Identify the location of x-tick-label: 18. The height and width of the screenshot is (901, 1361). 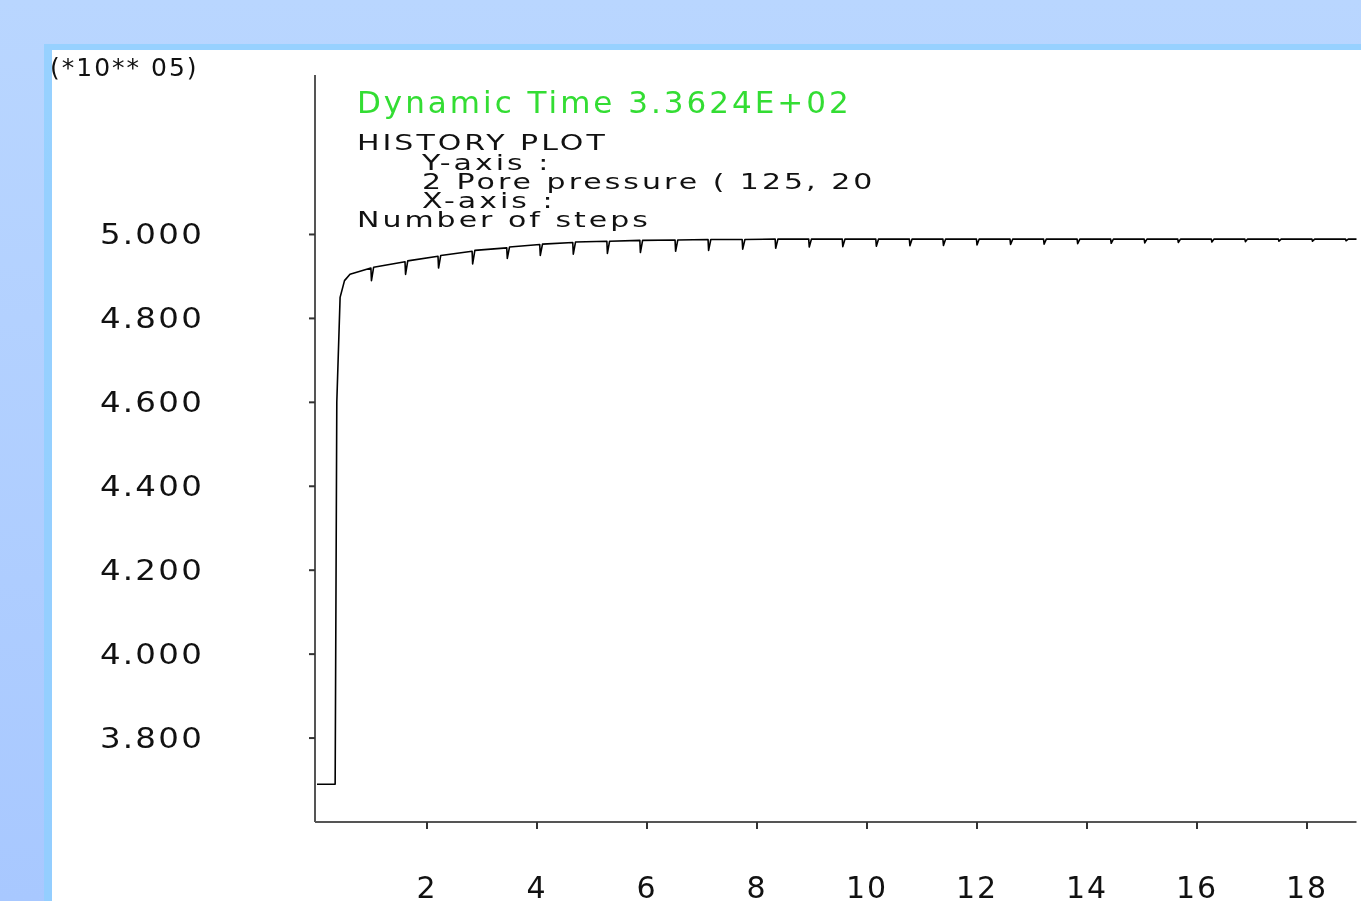
(1307, 885).